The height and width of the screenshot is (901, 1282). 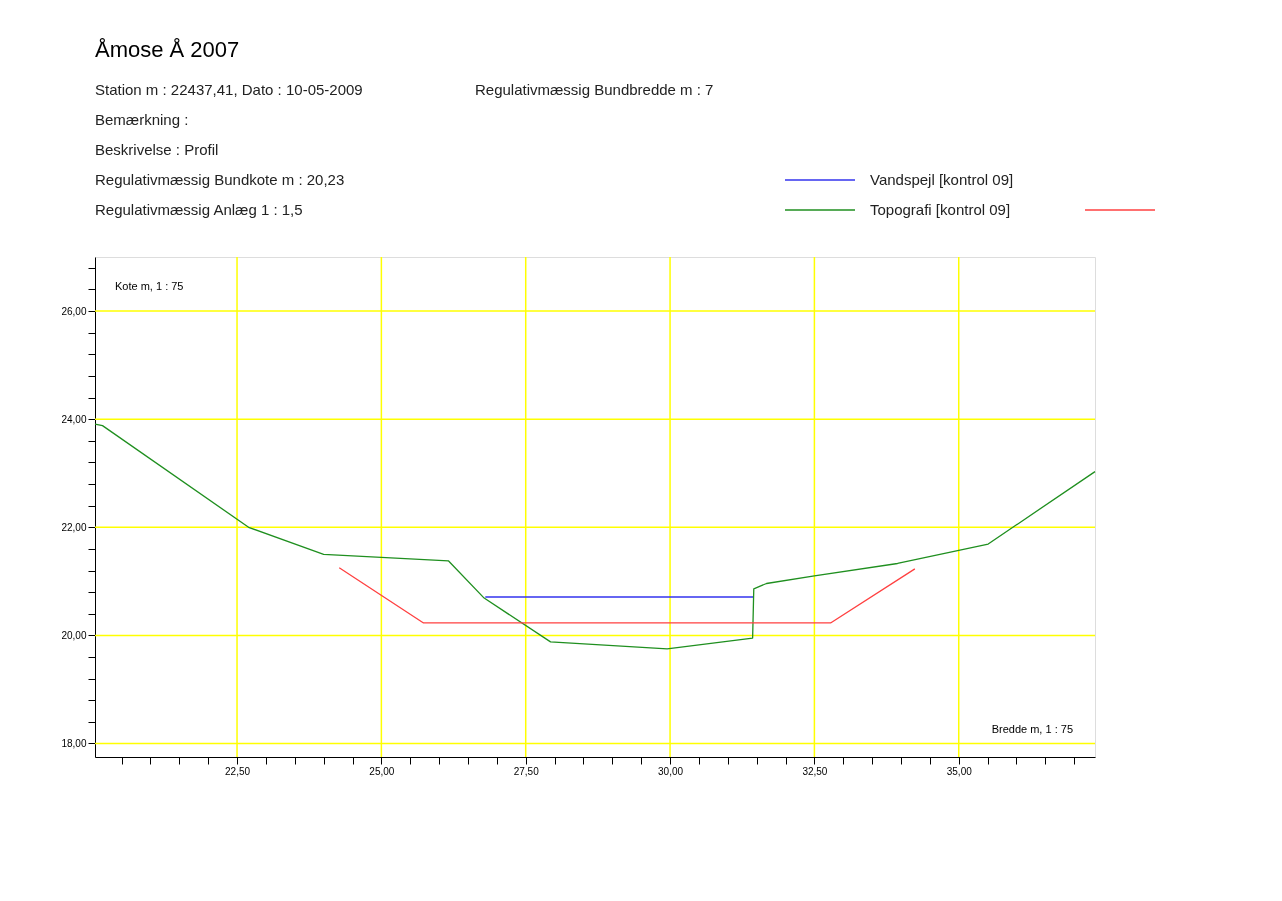 What do you see at coordinates (942, 179) in the screenshot?
I see `legend-label: Vandspejl [kontrol 09]` at bounding box center [942, 179].